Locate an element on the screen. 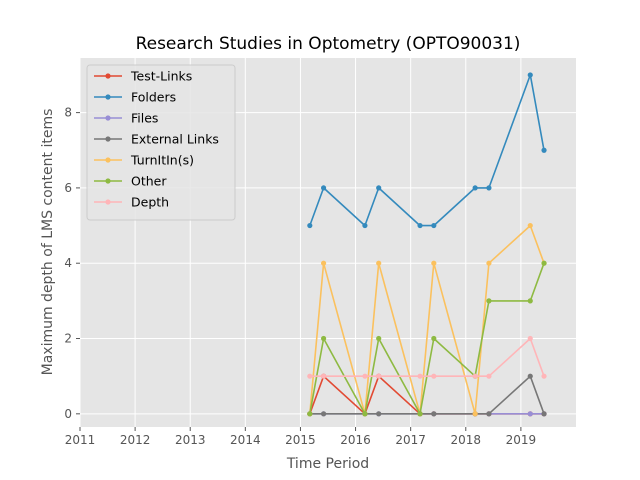  y-axis-label: Maximum depth of LMS content items is located at coordinates (48, 242).